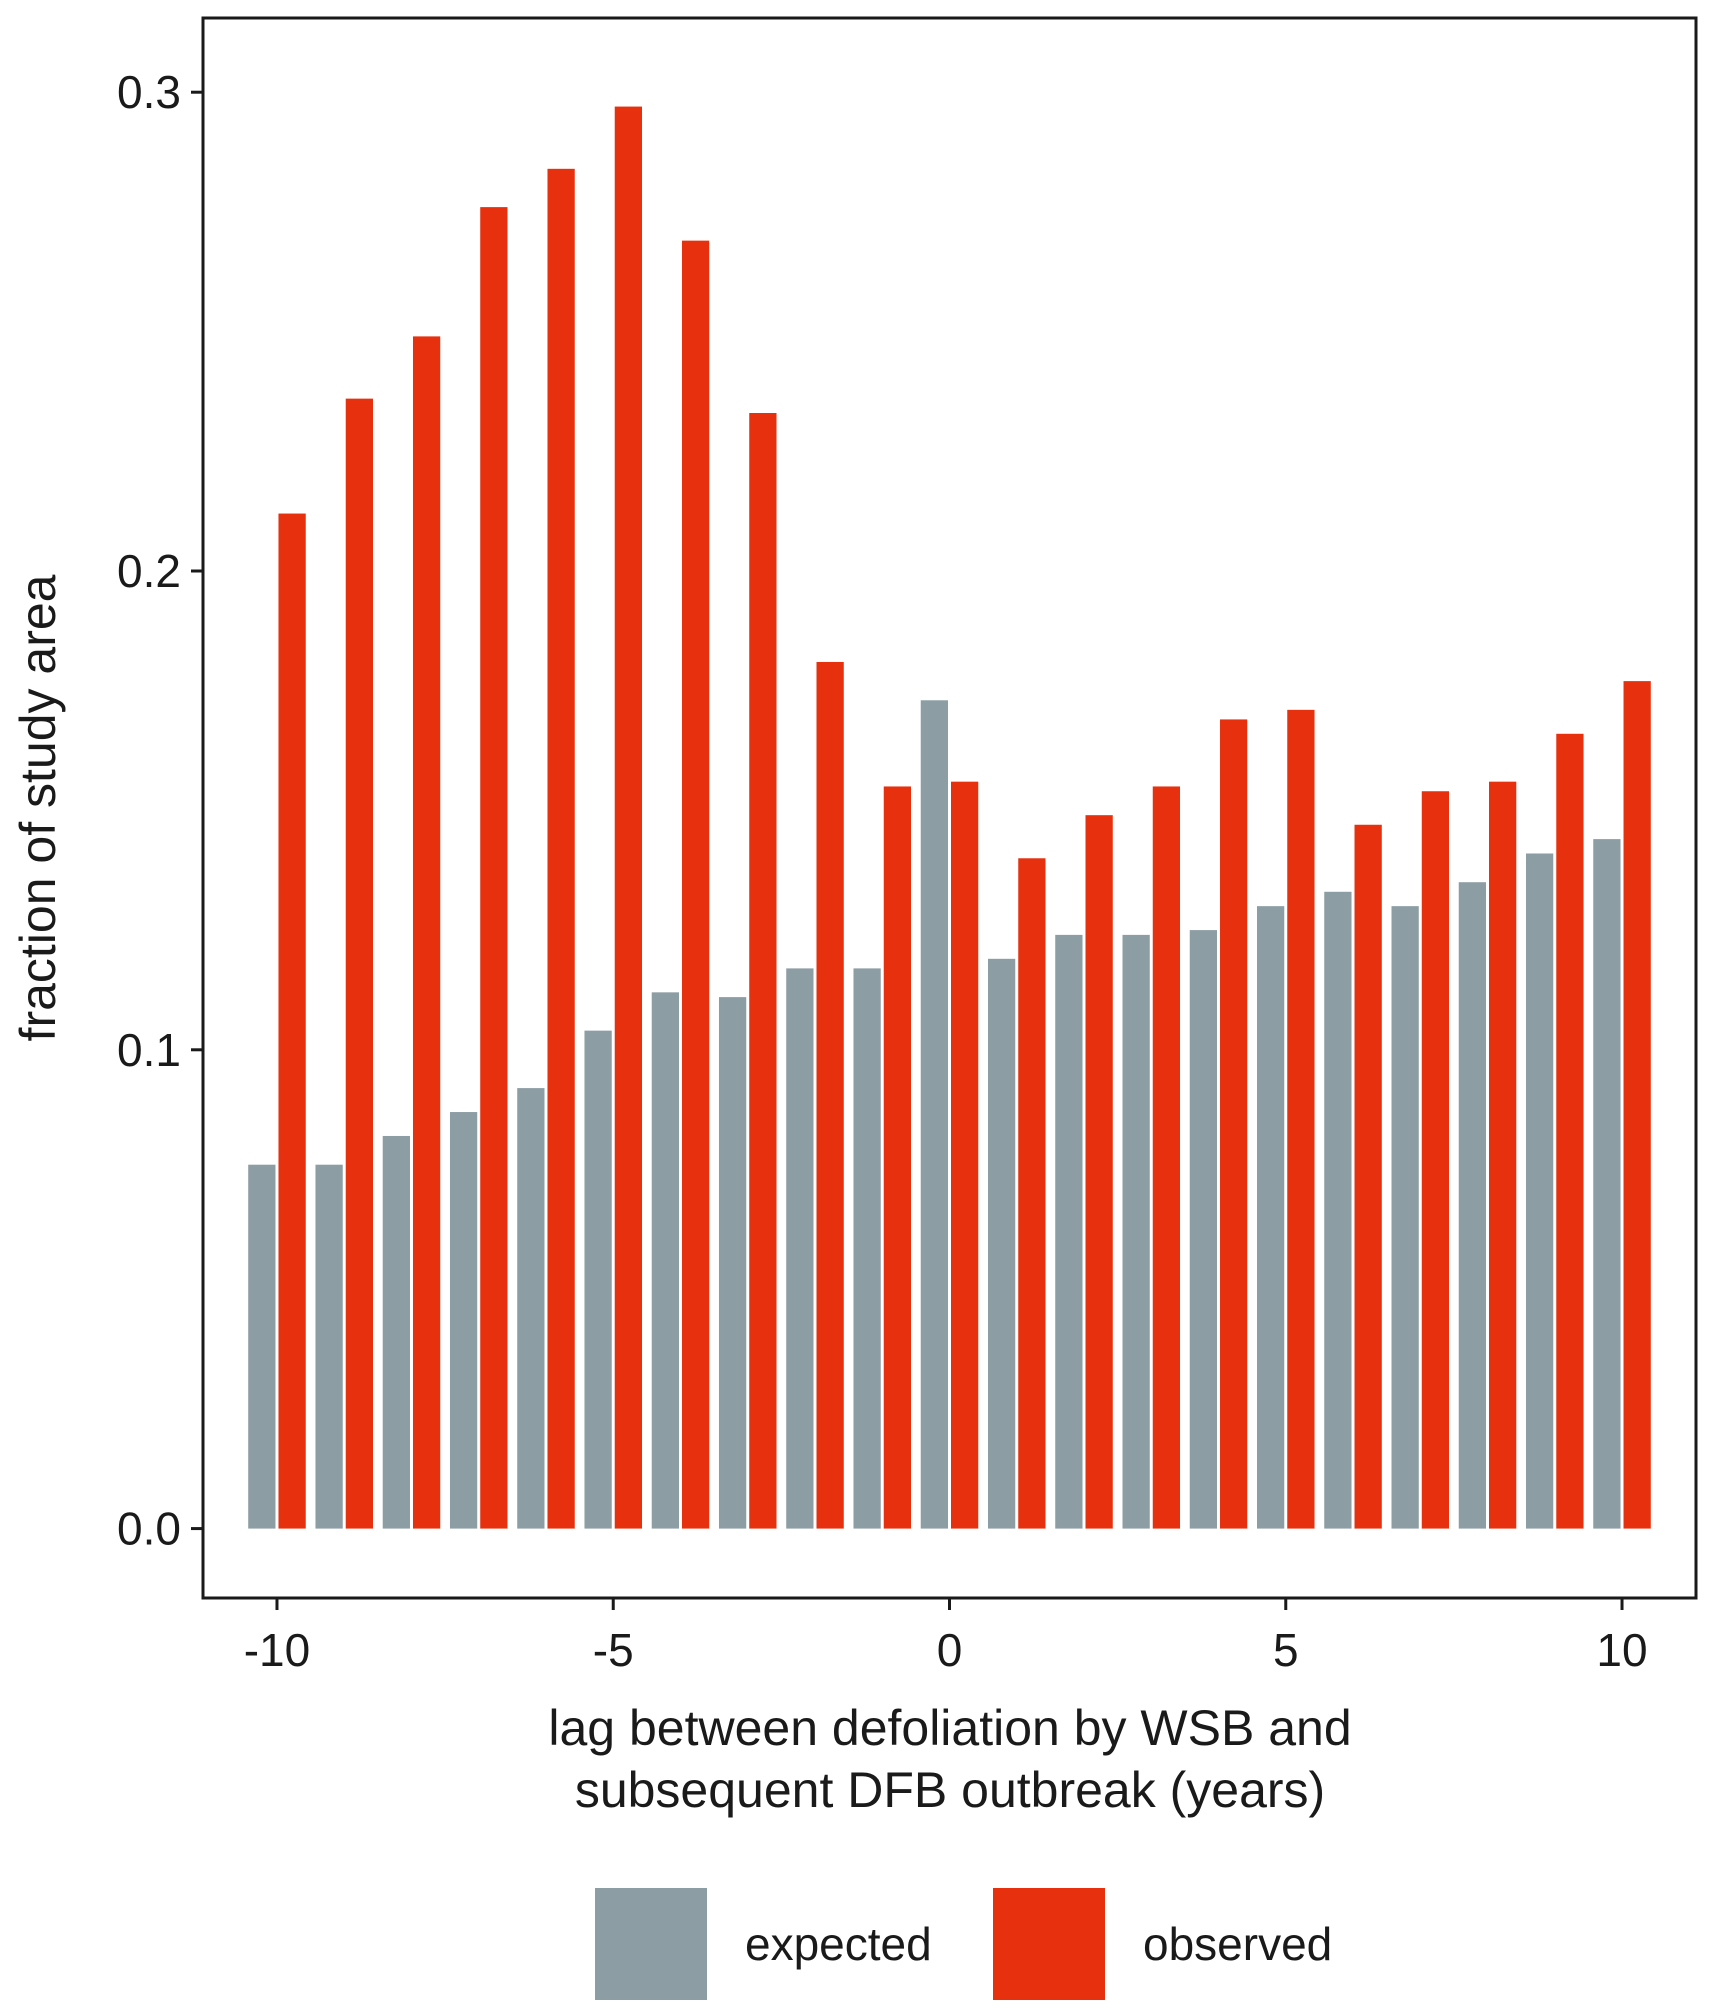 The width and height of the screenshot is (1717, 2012). I want to click on y-tick-label-1: 0.1, so click(149, 1050).